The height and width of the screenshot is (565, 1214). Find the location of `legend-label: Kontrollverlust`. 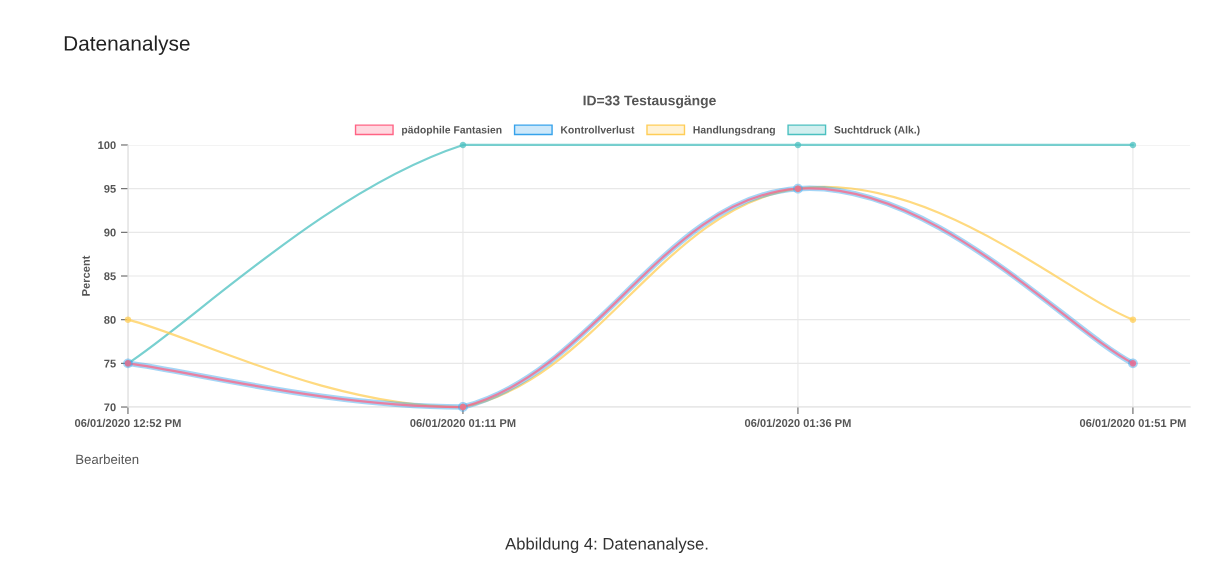

legend-label: Kontrollverlust is located at coordinates (598, 129).